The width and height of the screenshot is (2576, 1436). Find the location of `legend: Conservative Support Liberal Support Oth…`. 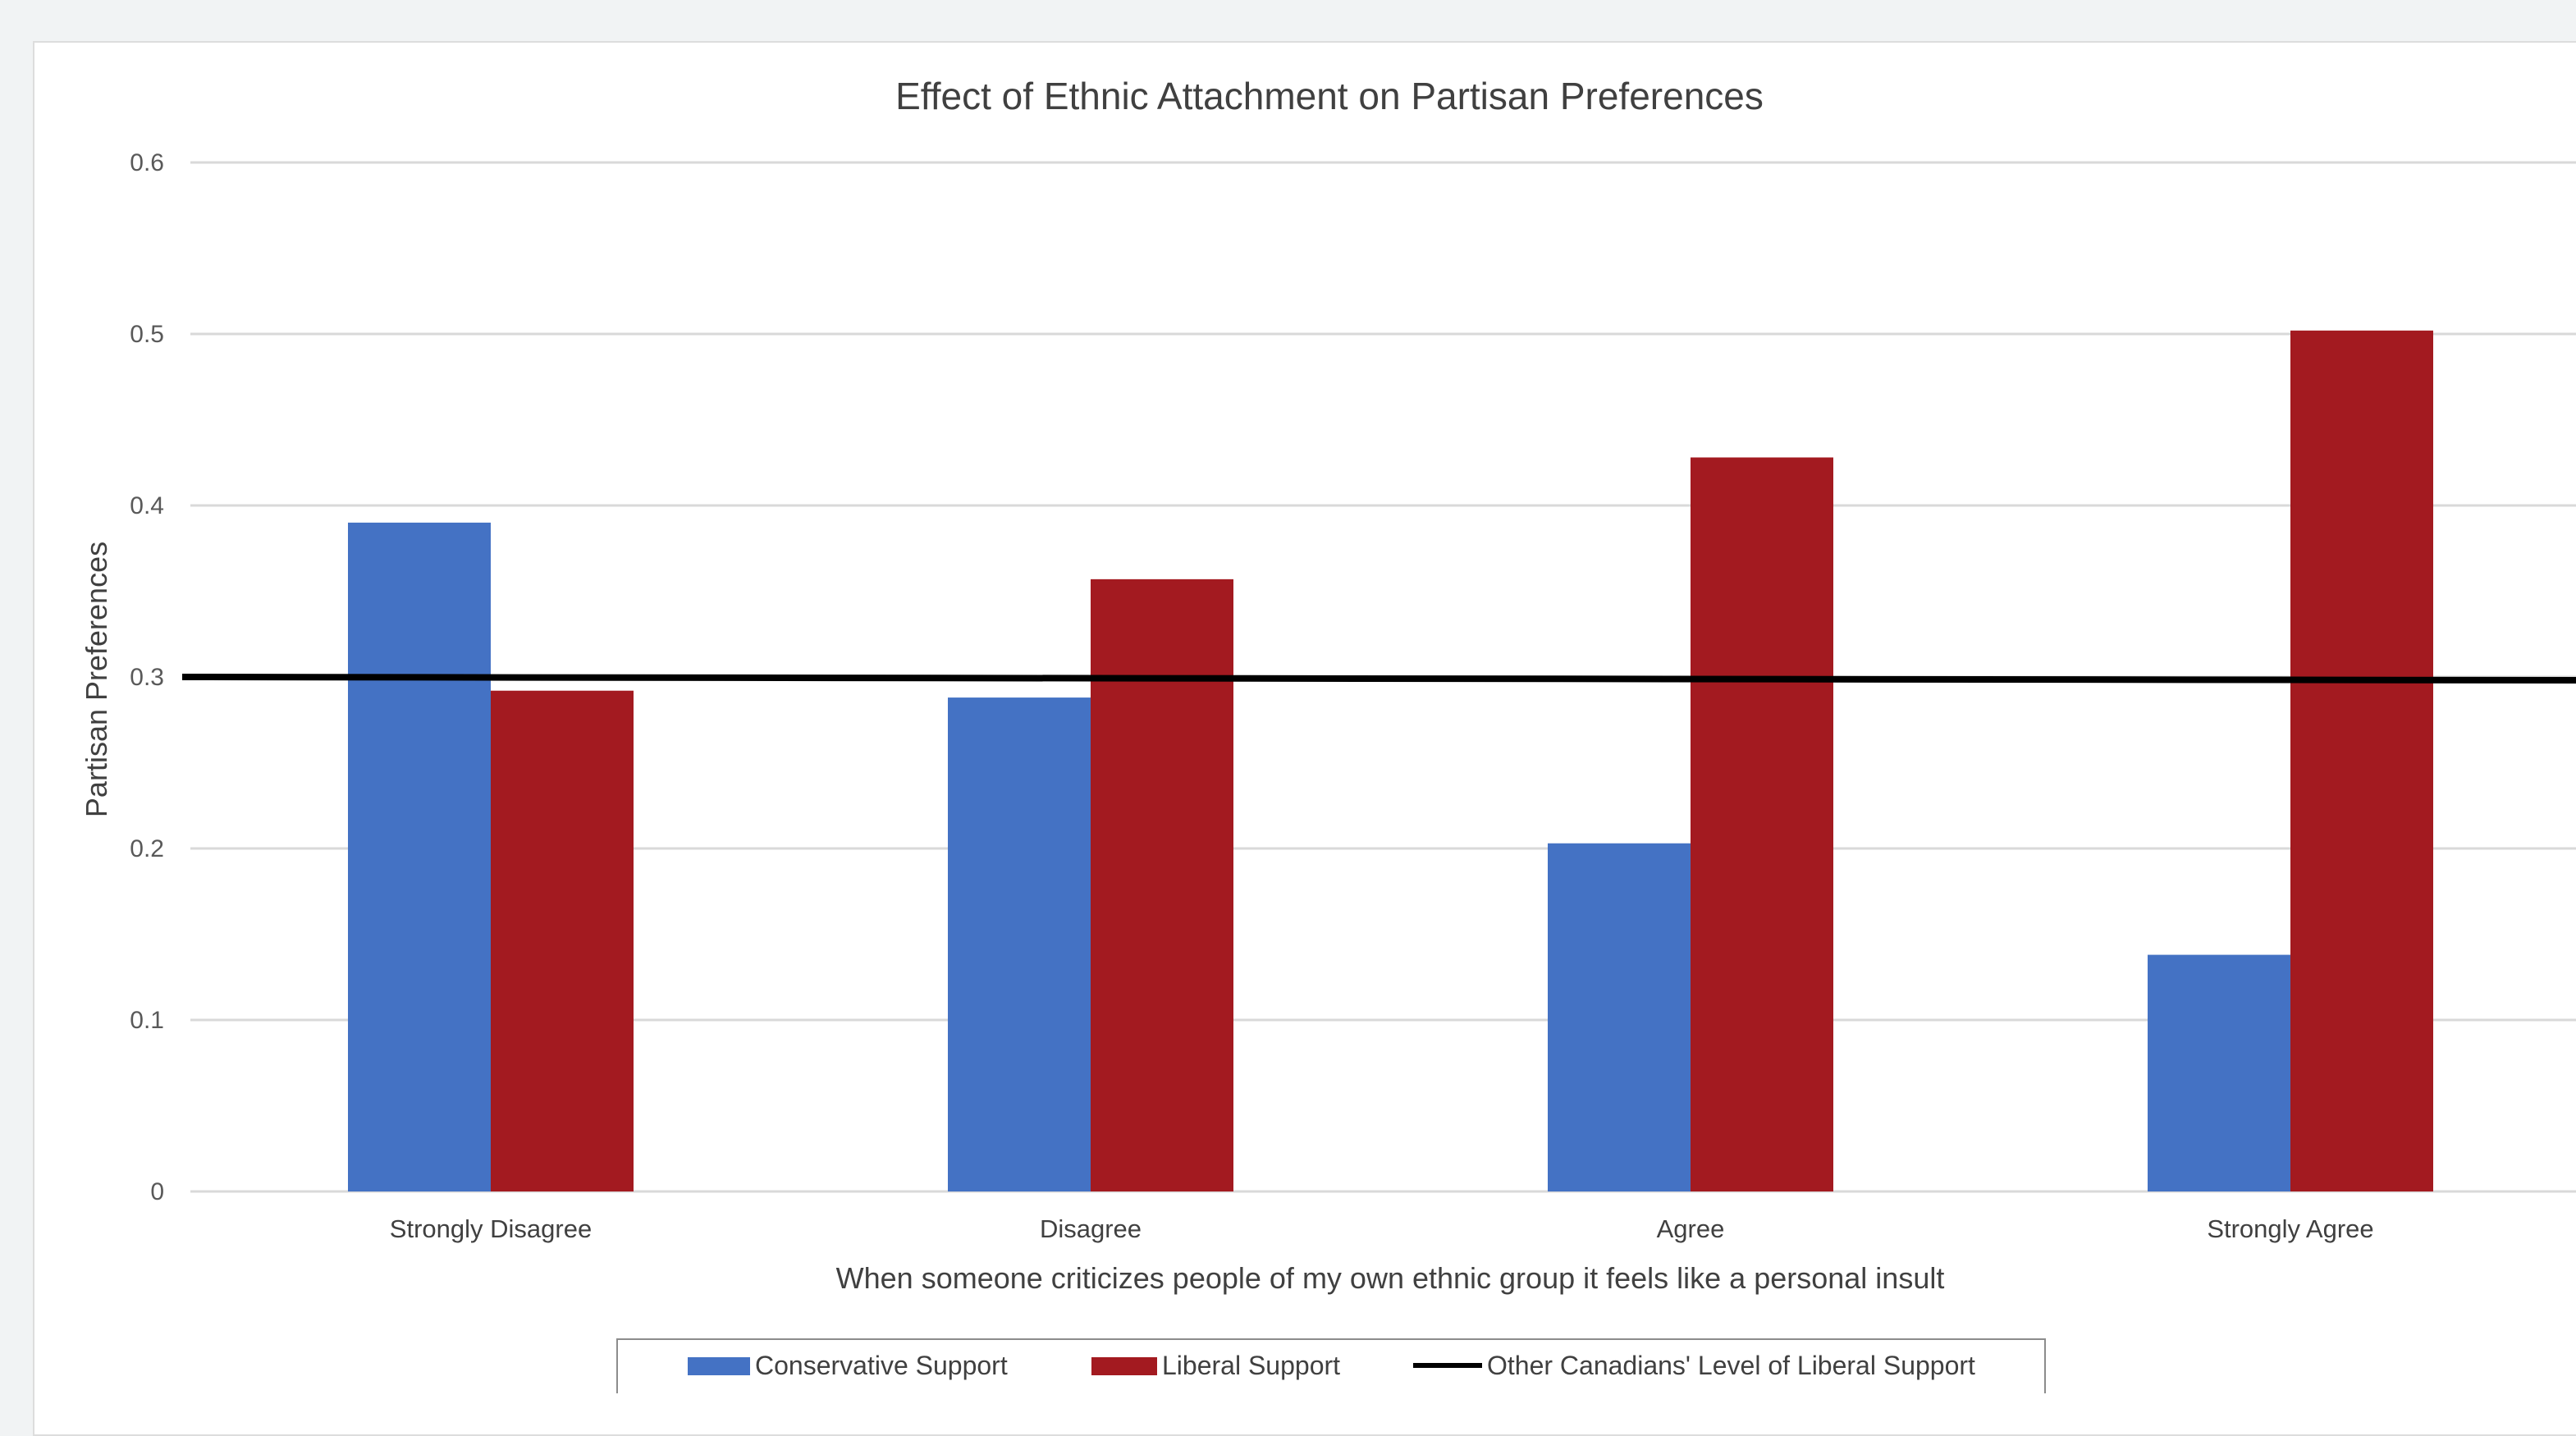

legend: Conservative Support Liberal Support Oth… is located at coordinates (1331, 1366).